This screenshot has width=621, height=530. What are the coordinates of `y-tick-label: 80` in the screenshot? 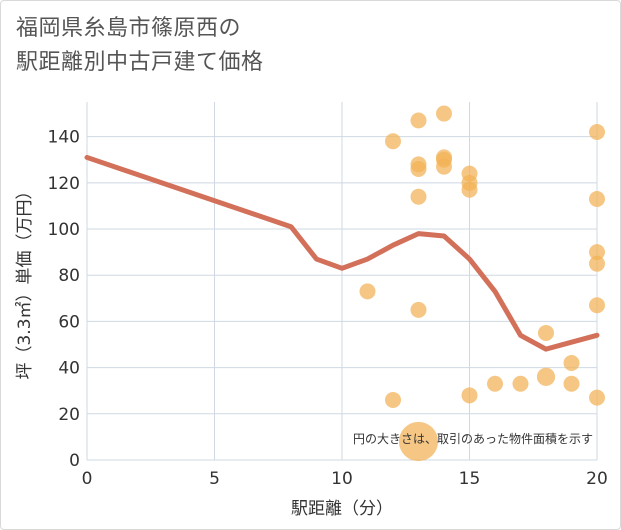 It's located at (69, 276).